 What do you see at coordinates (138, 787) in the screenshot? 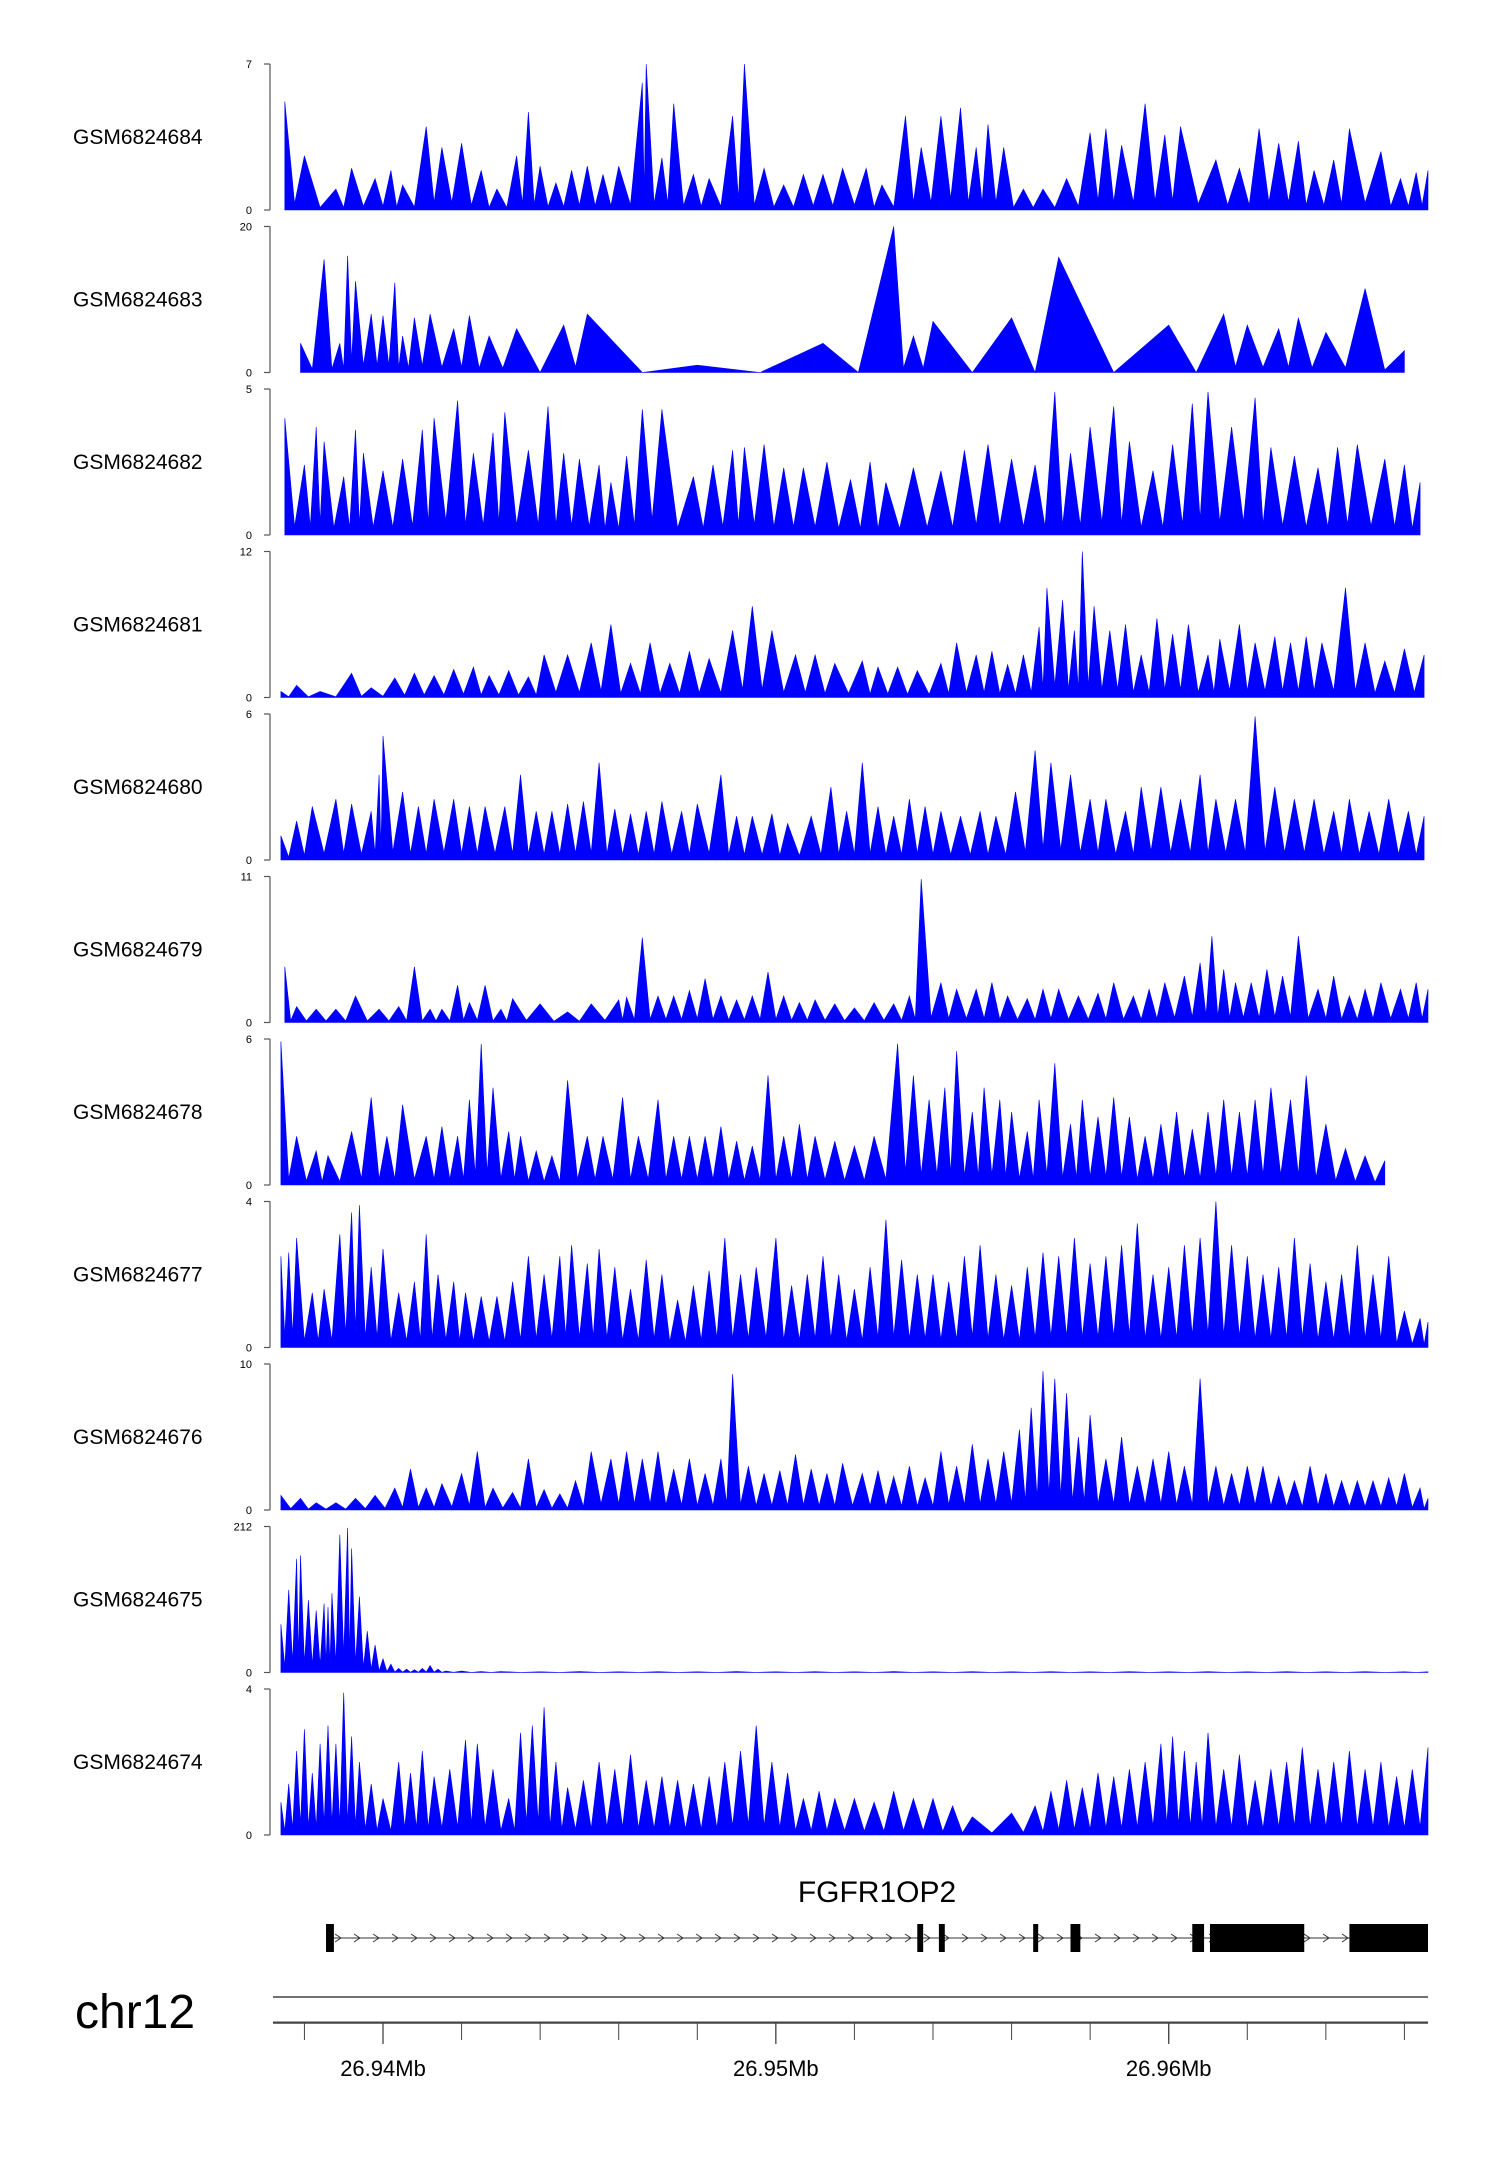
I see `track-label: GSM6824680` at bounding box center [138, 787].